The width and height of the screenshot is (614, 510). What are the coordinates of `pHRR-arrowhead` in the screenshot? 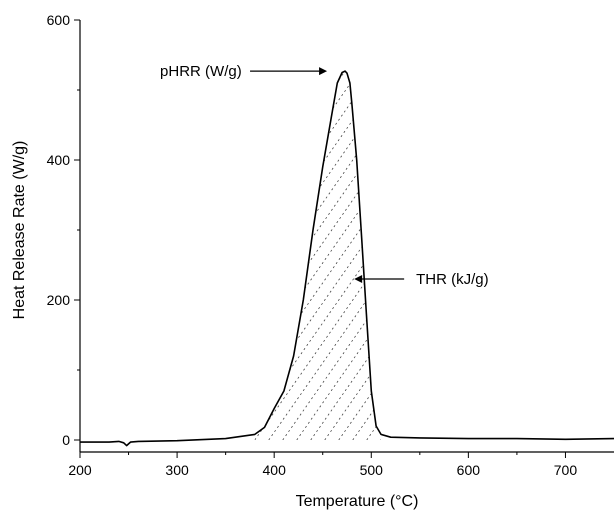 It's located at (323, 71).